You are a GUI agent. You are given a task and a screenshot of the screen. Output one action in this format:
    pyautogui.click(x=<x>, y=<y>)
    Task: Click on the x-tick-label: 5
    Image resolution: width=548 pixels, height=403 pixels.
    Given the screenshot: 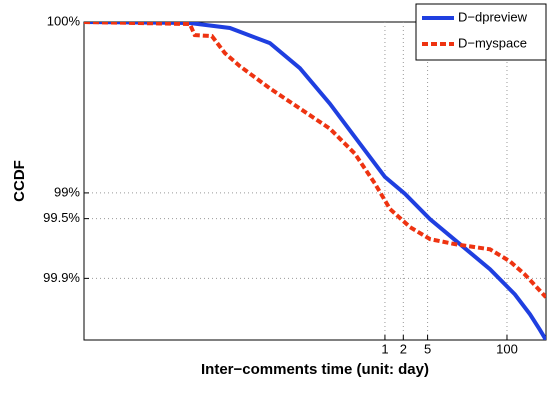 What is the action you would take?
    pyautogui.click(x=427, y=348)
    